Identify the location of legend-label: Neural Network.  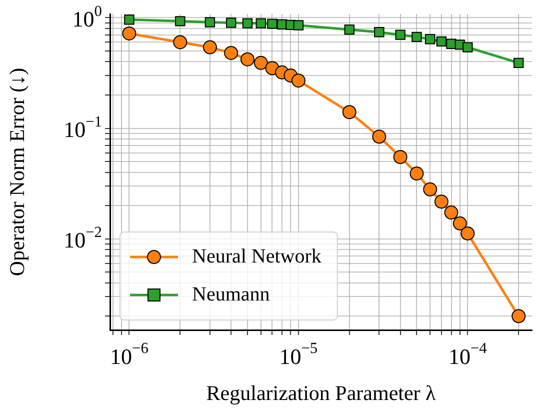
(257, 256).